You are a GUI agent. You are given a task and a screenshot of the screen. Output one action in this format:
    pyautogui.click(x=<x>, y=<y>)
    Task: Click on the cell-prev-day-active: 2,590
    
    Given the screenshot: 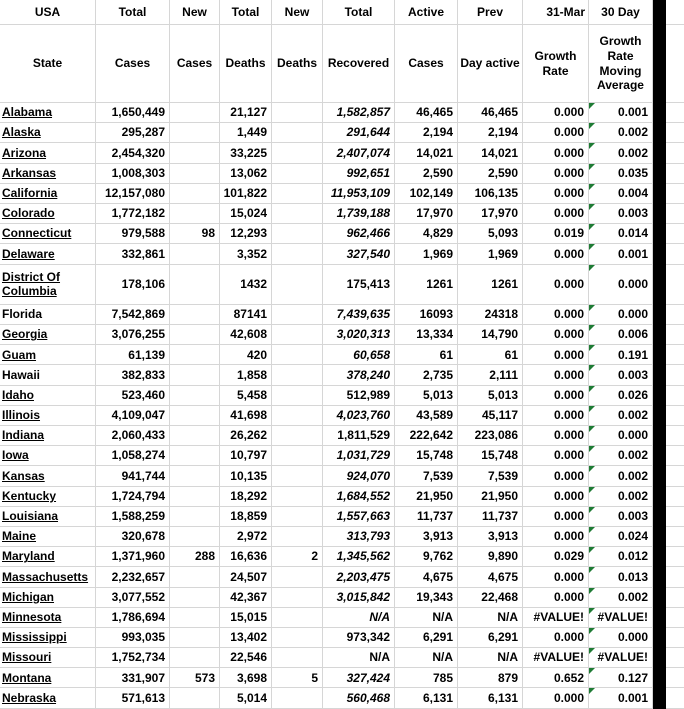 What is the action you would take?
    pyautogui.click(x=490, y=173)
    